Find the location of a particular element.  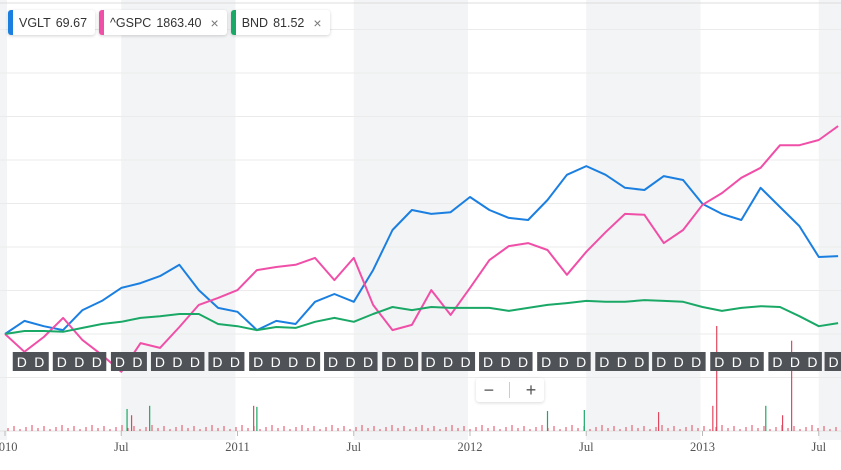

x-tick-label: 2011 is located at coordinates (237, 447).